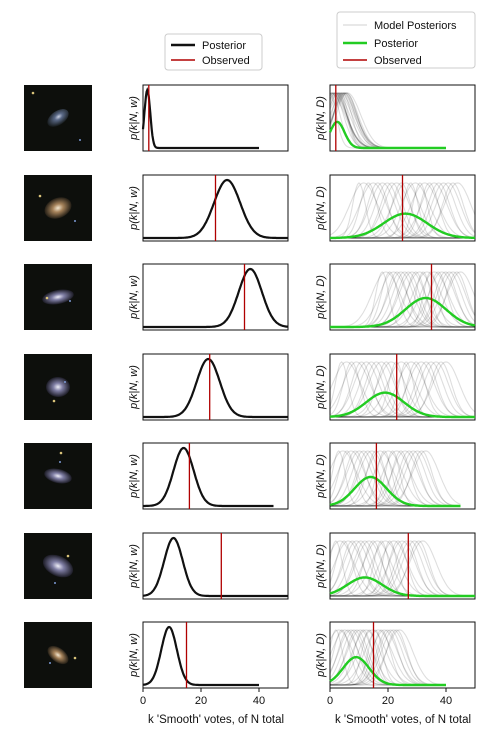 The height and width of the screenshot is (747, 498). Describe the element at coordinates (415, 26) in the screenshot. I see `legend-model-posteriors-label: Model Posteriors` at that location.